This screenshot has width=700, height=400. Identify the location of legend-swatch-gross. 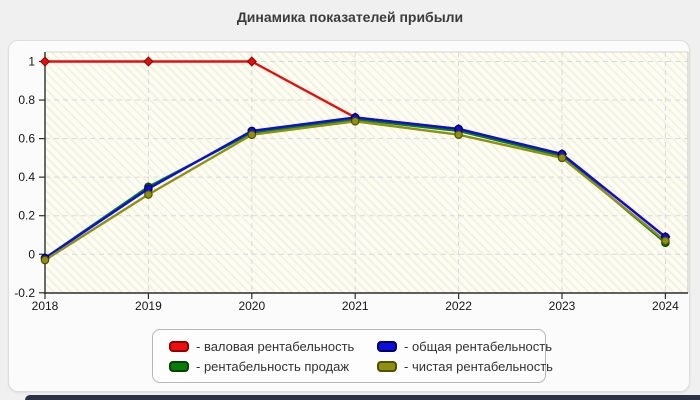
(179, 346).